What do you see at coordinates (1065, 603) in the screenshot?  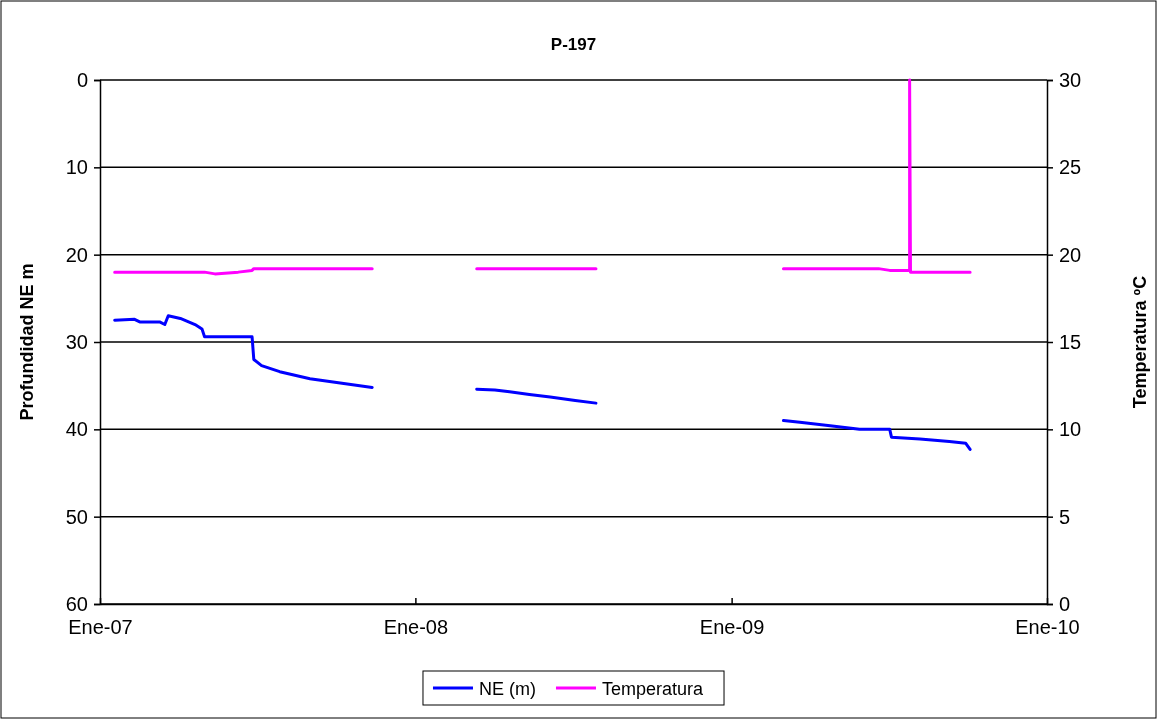 I see `y2-tick-label: 0` at bounding box center [1065, 603].